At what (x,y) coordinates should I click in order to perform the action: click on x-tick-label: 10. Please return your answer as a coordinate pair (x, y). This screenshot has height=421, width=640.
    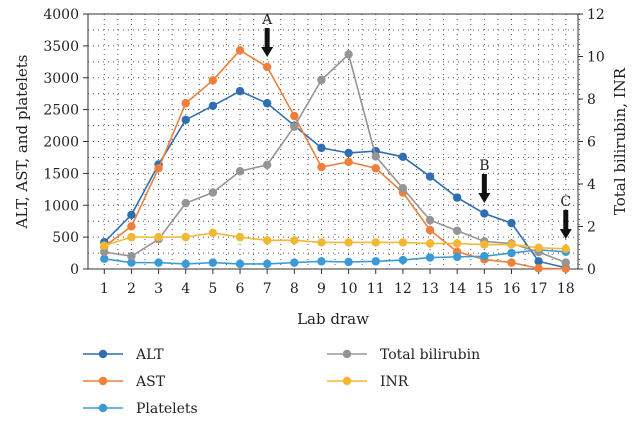
    Looking at the image, I should click on (349, 289).